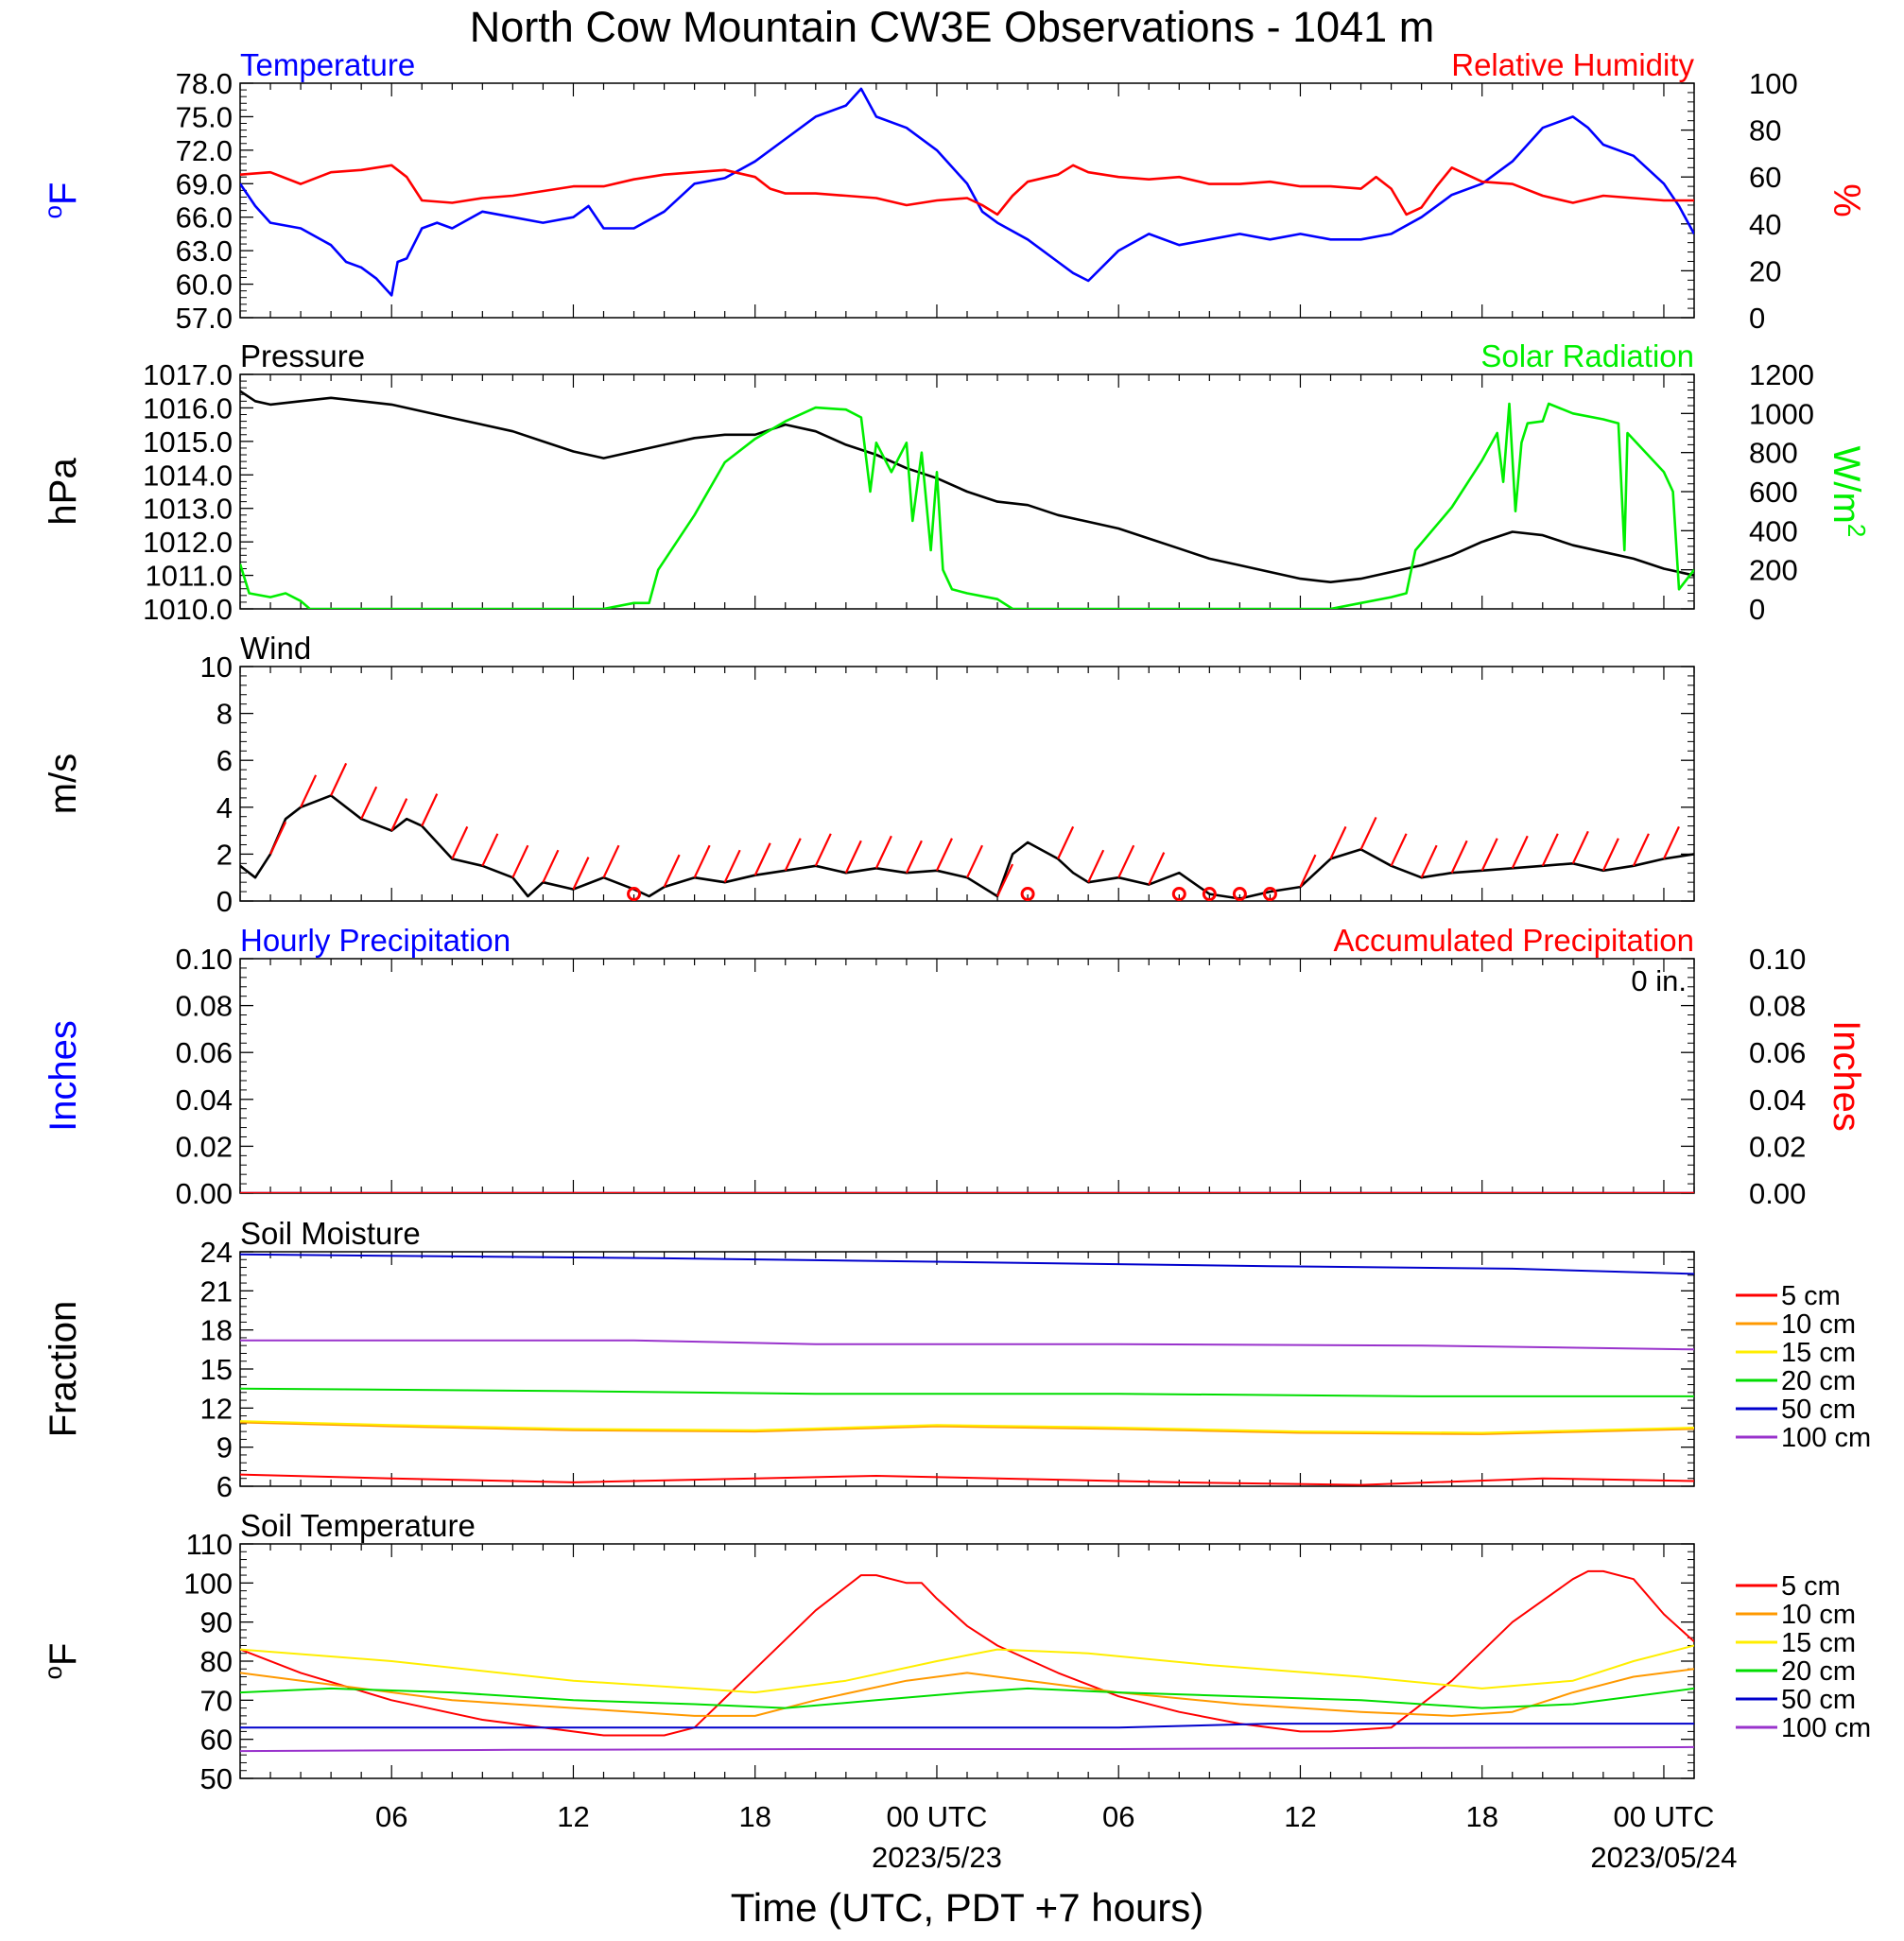 The height and width of the screenshot is (1941, 1904). What do you see at coordinates (1818, 1324) in the screenshot?
I see `legend-label: 10 cm` at bounding box center [1818, 1324].